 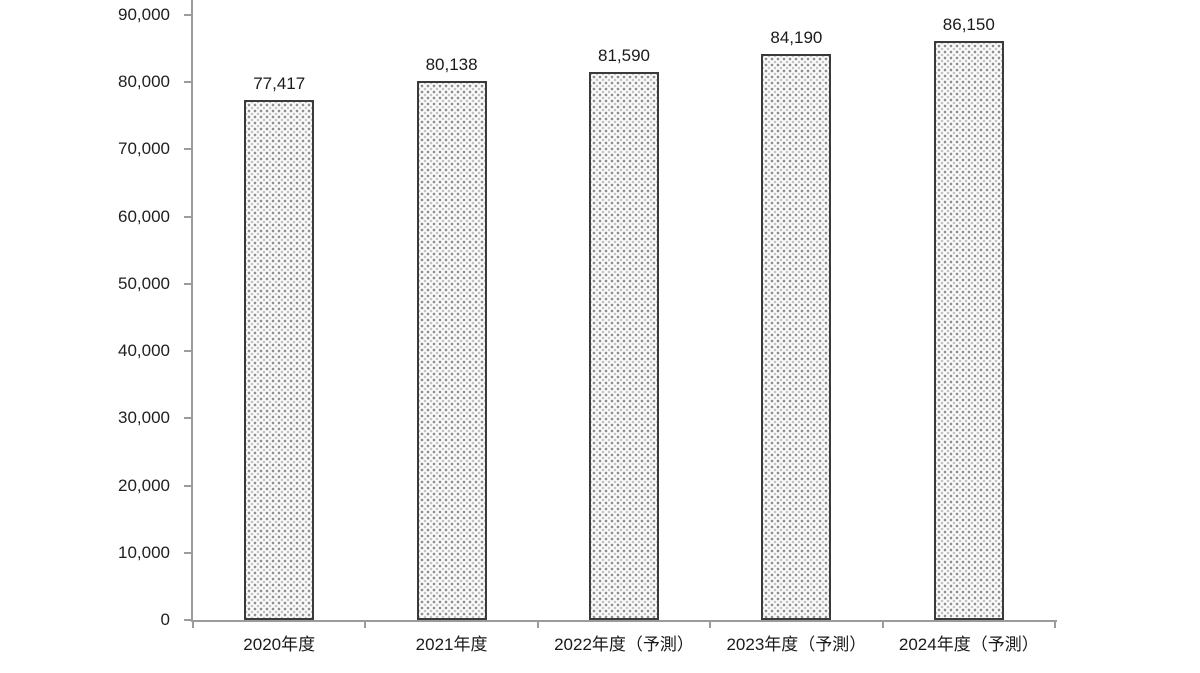 What do you see at coordinates (279, 83) in the screenshot?
I see `bar-value-label: 77,417` at bounding box center [279, 83].